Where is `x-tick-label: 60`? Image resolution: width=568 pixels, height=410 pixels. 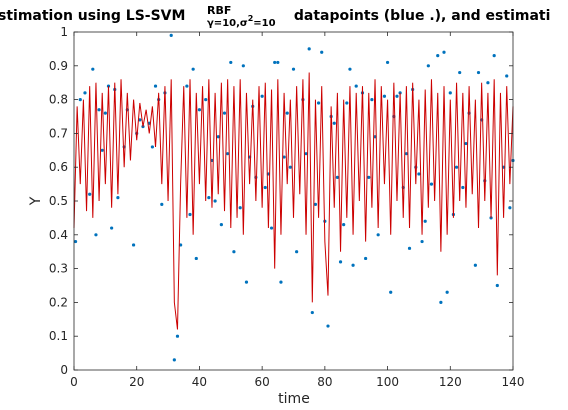
x-tick-label: 60 is located at coordinates (262, 382).